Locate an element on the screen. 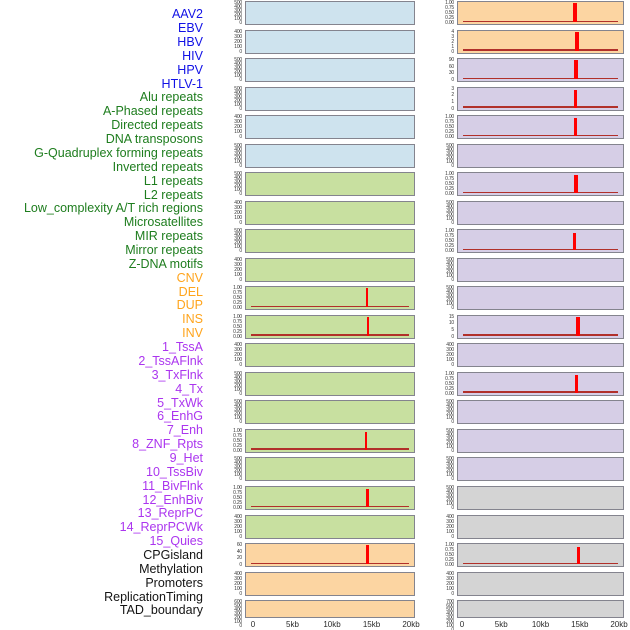  y-tick-label: 0.25 is located at coordinates (449, 189).